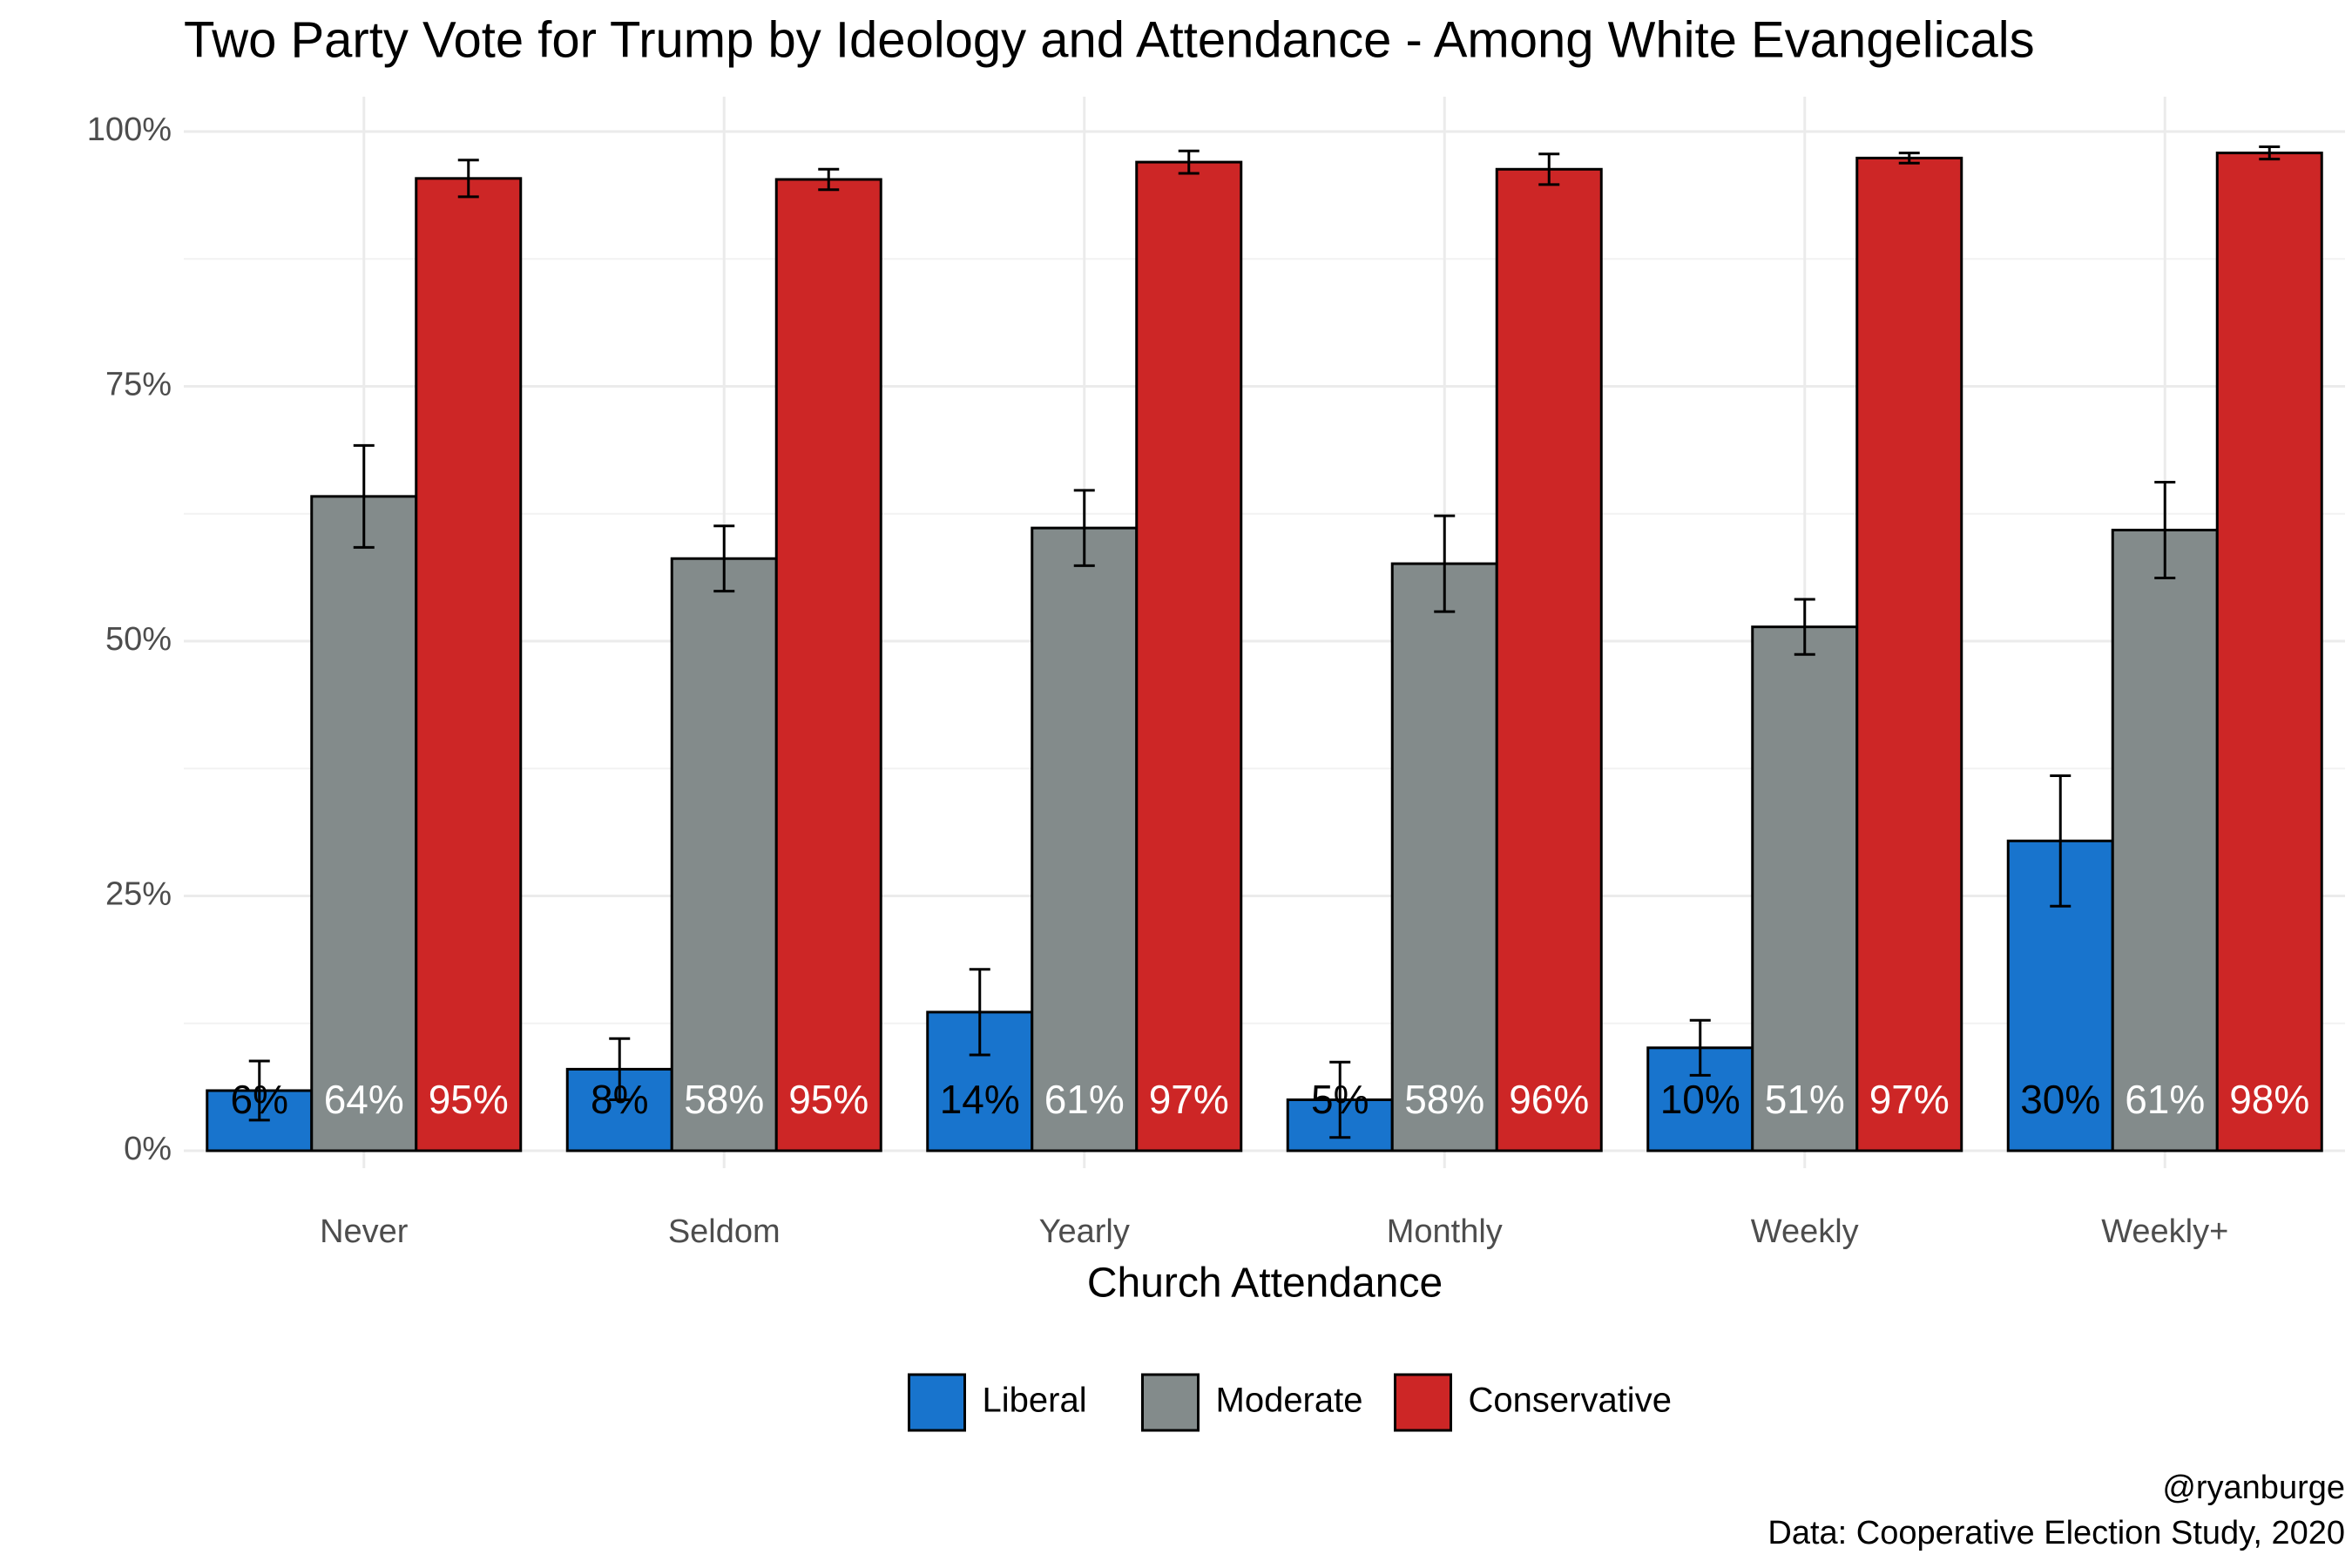  I want to click on value-label: 8%, so click(619, 1099).